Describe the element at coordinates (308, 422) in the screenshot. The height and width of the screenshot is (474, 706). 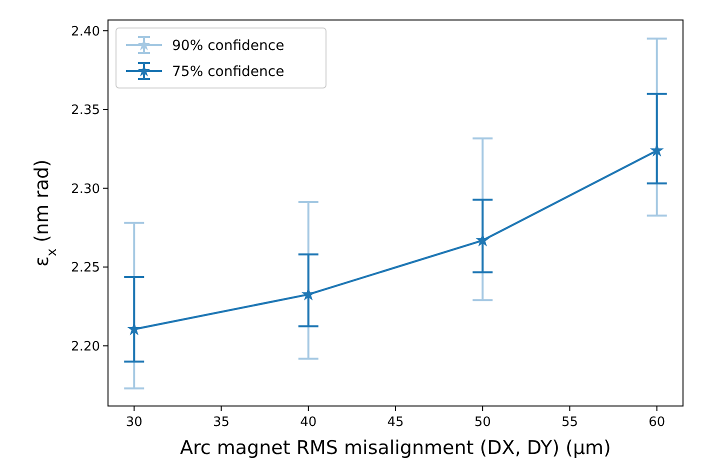
I see `x-tick-label: 40` at that location.